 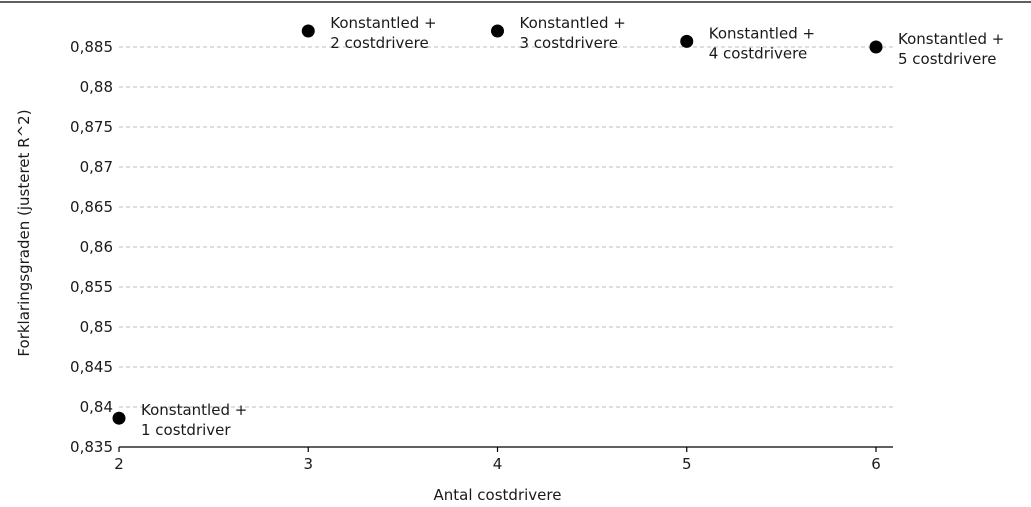 What do you see at coordinates (573, 33) in the screenshot?
I see `data-label: Konstantled + 3 costdrivere` at bounding box center [573, 33].